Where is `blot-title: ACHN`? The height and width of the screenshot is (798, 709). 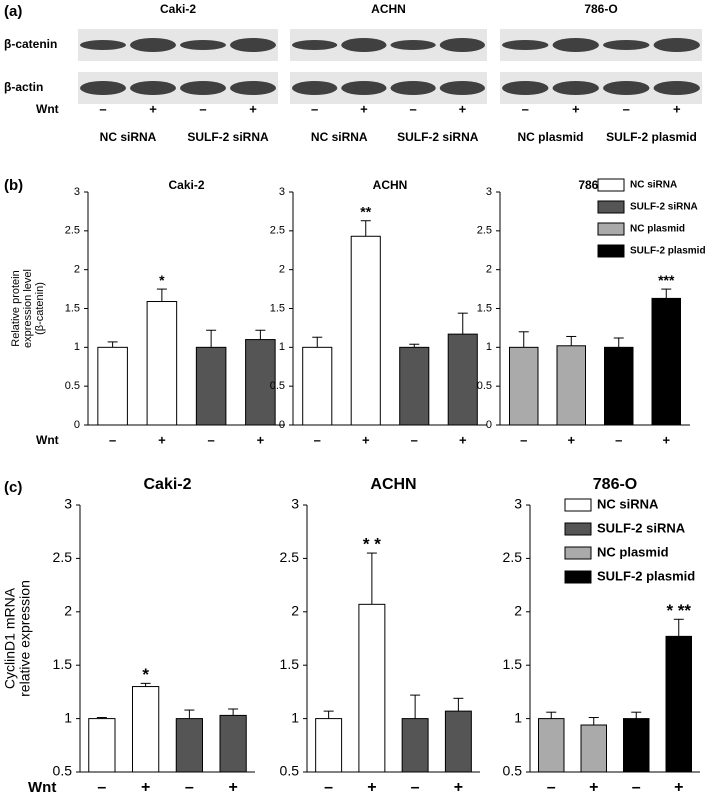
blot-title: ACHN is located at coordinates (388, 9).